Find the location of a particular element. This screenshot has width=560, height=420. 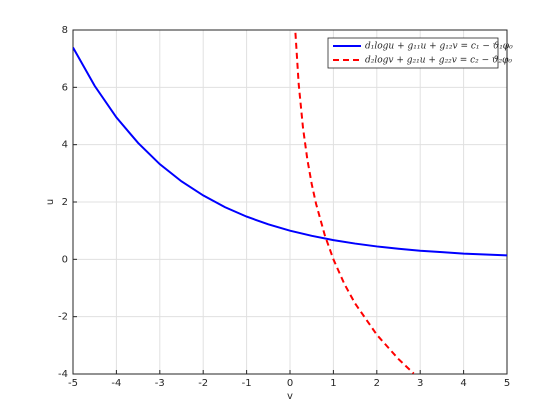

x-tick-label: 1 is located at coordinates (333, 383).